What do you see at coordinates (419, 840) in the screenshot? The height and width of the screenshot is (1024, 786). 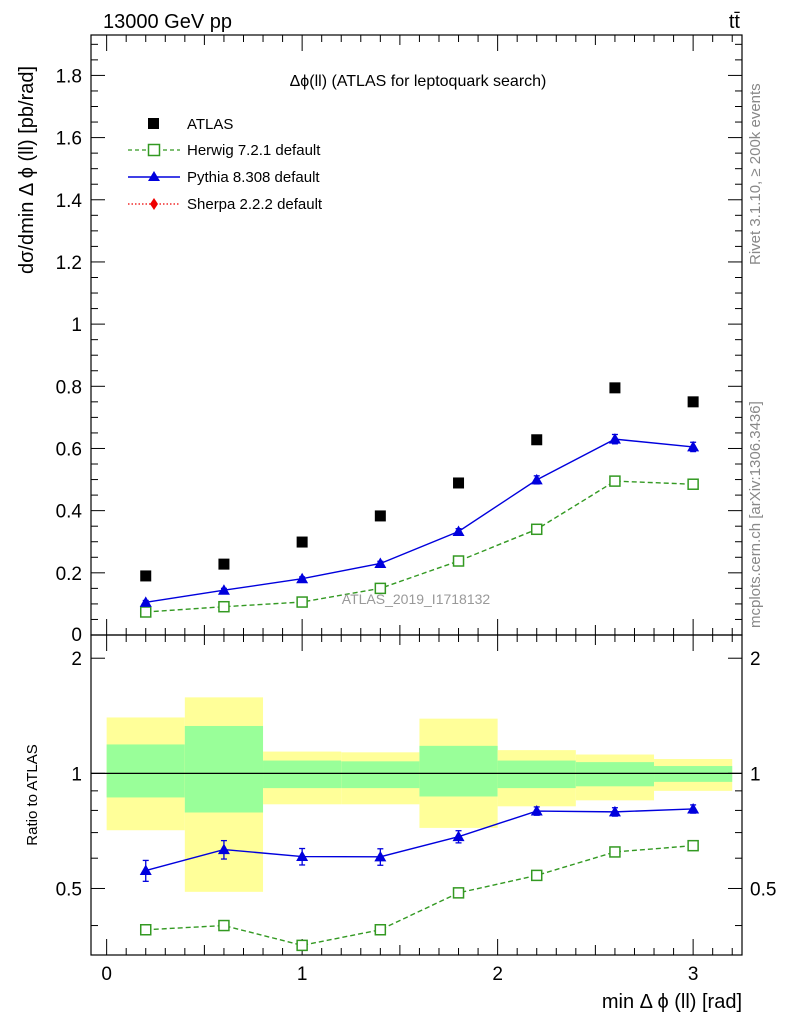 I see `ratio-pythia-line` at bounding box center [419, 840].